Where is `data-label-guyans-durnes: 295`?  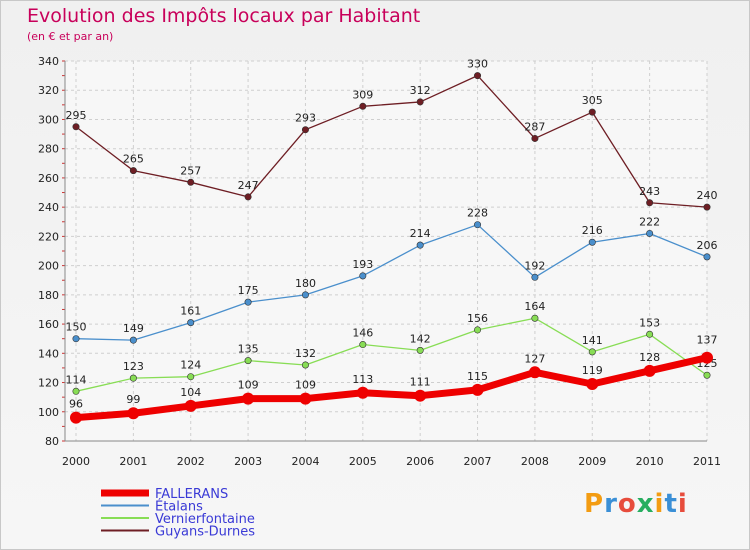
data-label-guyans-durnes: 295 is located at coordinates (76, 115).